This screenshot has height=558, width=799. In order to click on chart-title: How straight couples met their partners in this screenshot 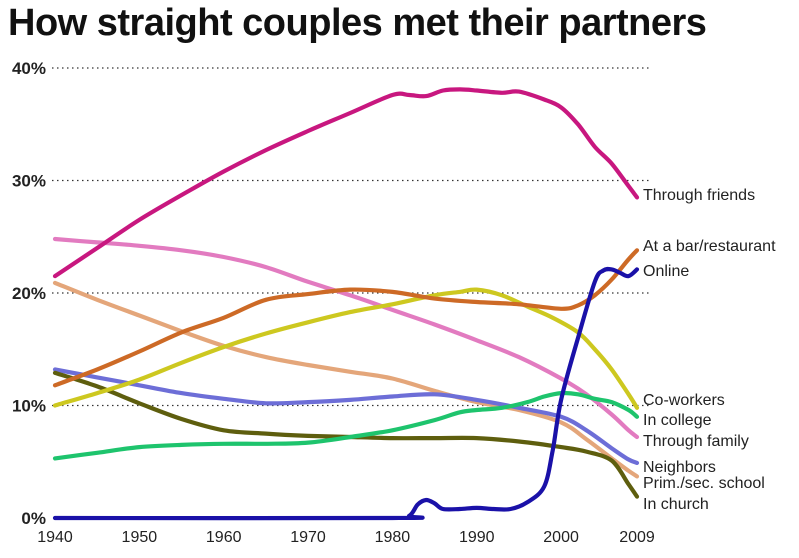, I will do `click(357, 23)`.